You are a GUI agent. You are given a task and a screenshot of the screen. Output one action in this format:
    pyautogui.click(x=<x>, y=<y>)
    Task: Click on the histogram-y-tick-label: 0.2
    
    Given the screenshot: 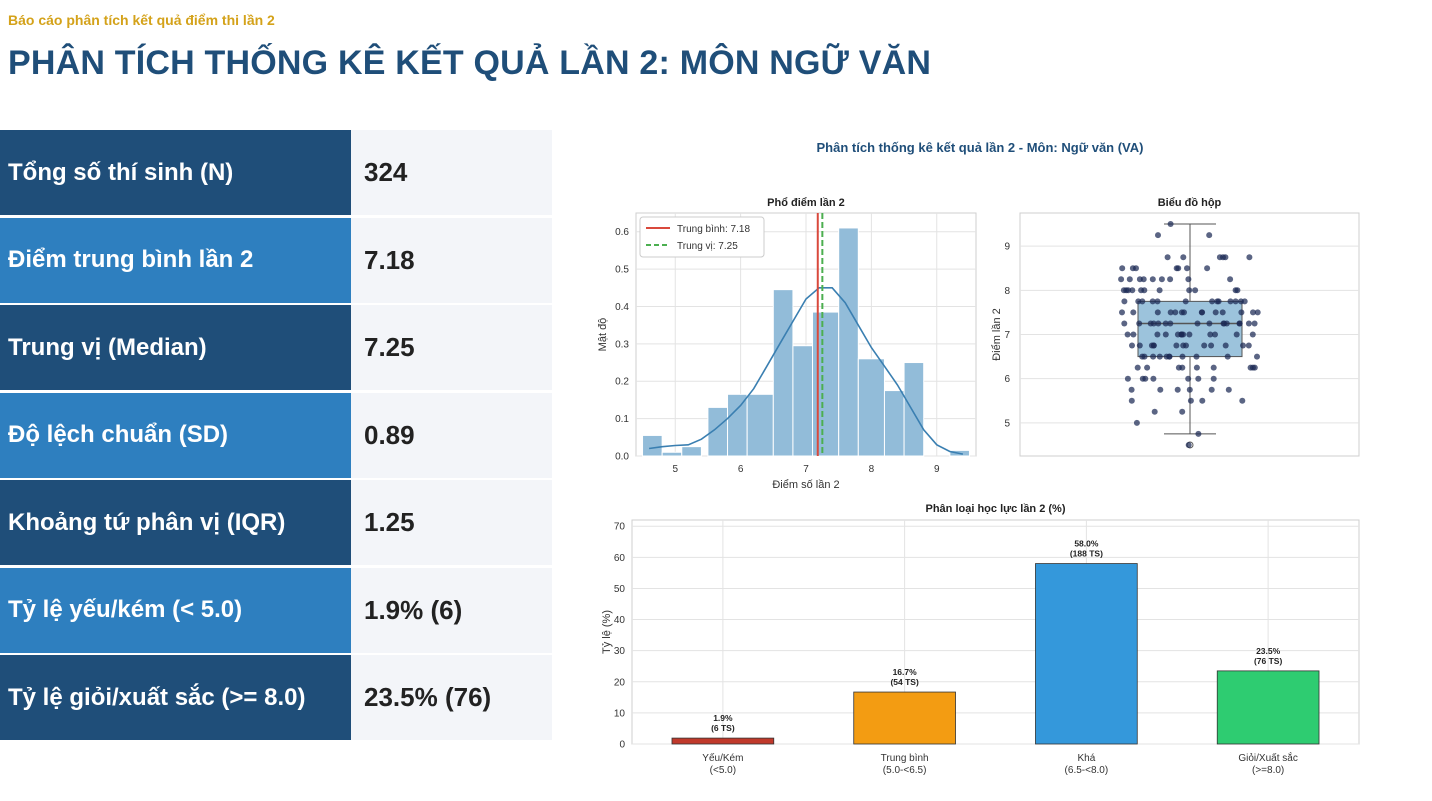 What is the action you would take?
    pyautogui.click(x=622, y=382)
    